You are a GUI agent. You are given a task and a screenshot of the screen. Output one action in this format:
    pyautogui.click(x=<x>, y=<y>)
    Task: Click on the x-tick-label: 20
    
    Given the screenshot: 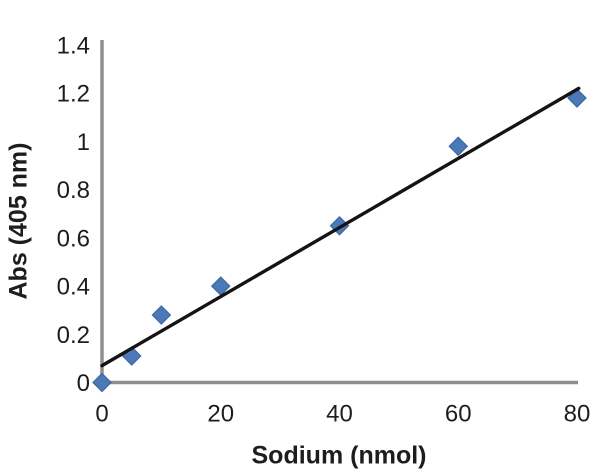 What is the action you would take?
    pyautogui.click(x=220, y=414)
    